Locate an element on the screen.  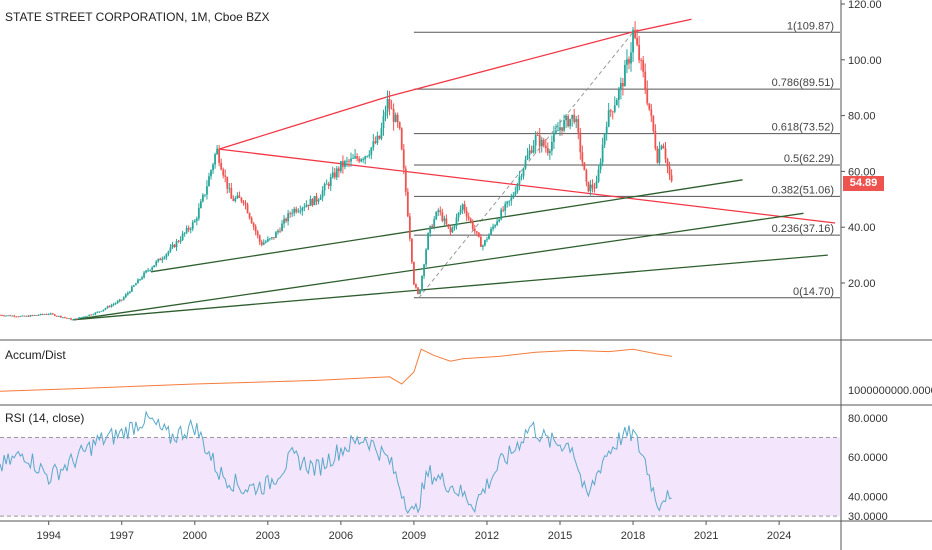
time-axis-label: 2021 is located at coordinates (706, 536).